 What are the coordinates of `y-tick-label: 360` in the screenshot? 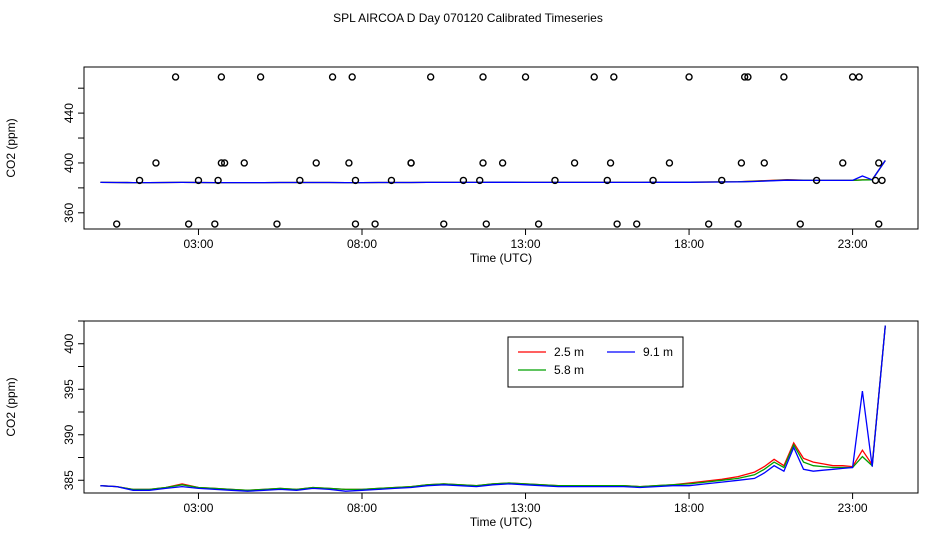 It's located at (69, 212).